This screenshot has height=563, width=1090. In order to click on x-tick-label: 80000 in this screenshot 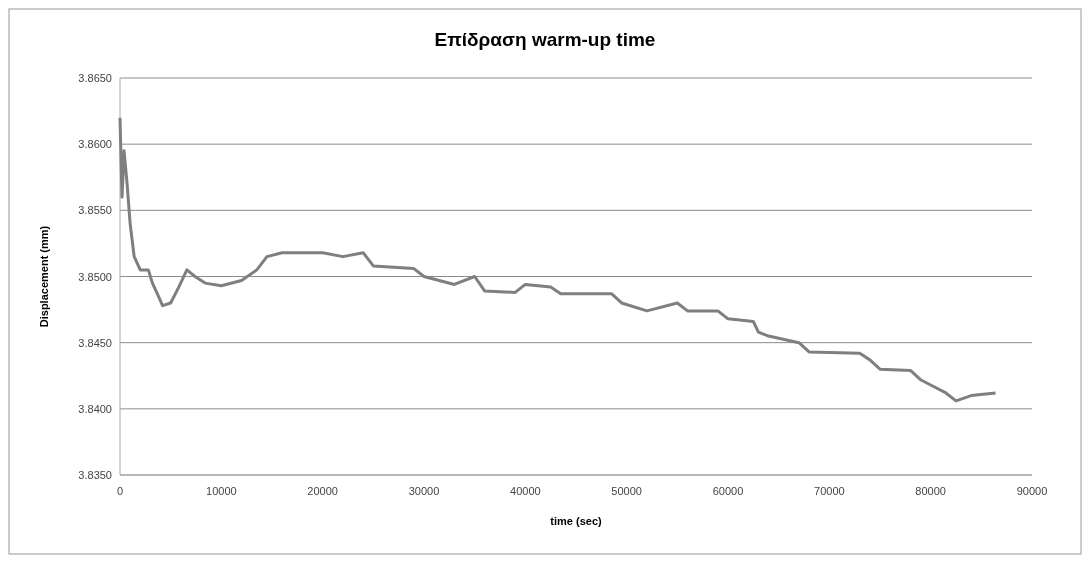, I will do `click(930, 491)`.